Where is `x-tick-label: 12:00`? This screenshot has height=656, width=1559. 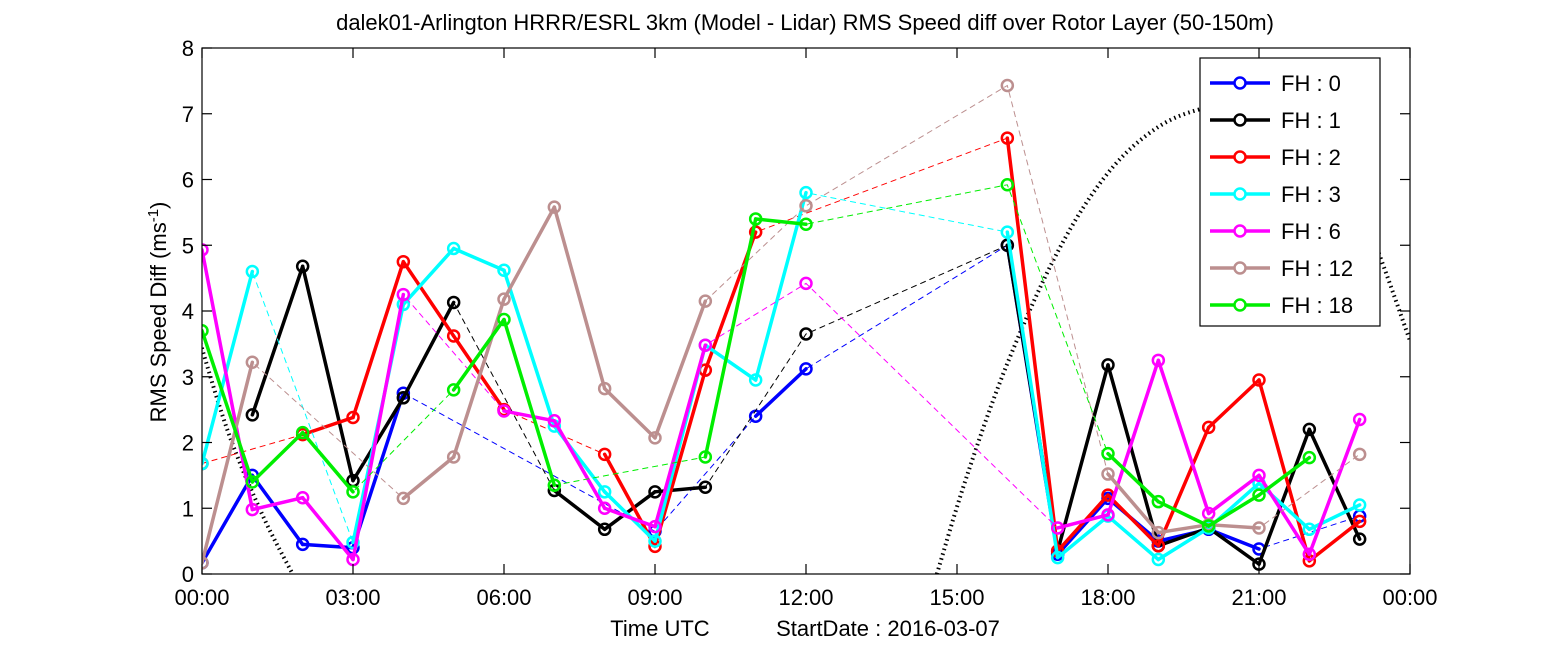
x-tick-label: 12:00 is located at coordinates (805, 597).